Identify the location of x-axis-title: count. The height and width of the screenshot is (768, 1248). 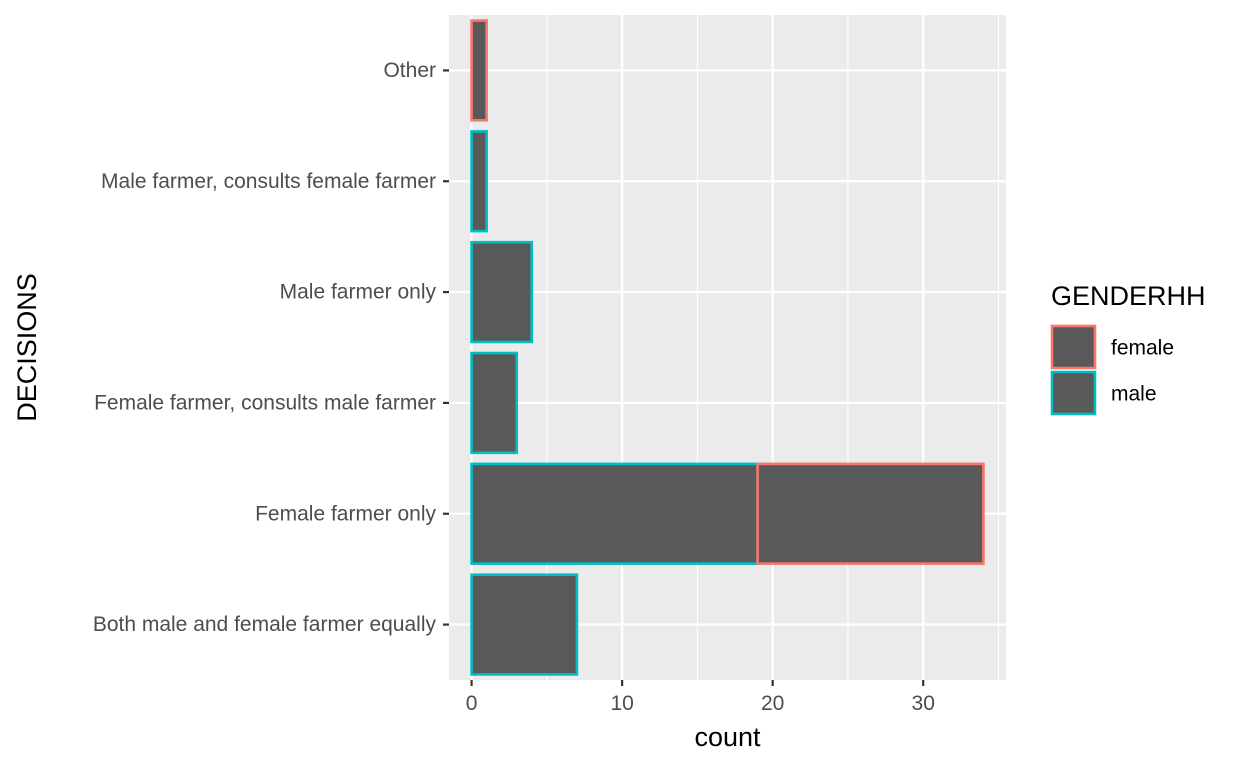
(727, 737).